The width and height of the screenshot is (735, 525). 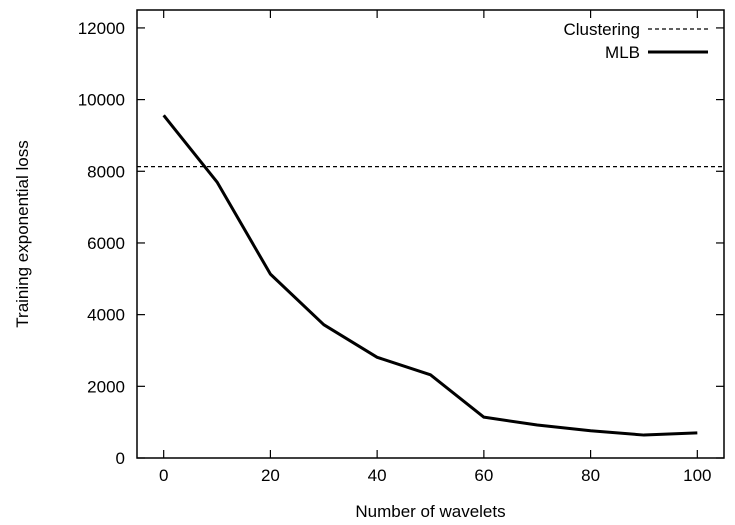 I want to click on x-tick-label: 20, so click(x=270, y=475).